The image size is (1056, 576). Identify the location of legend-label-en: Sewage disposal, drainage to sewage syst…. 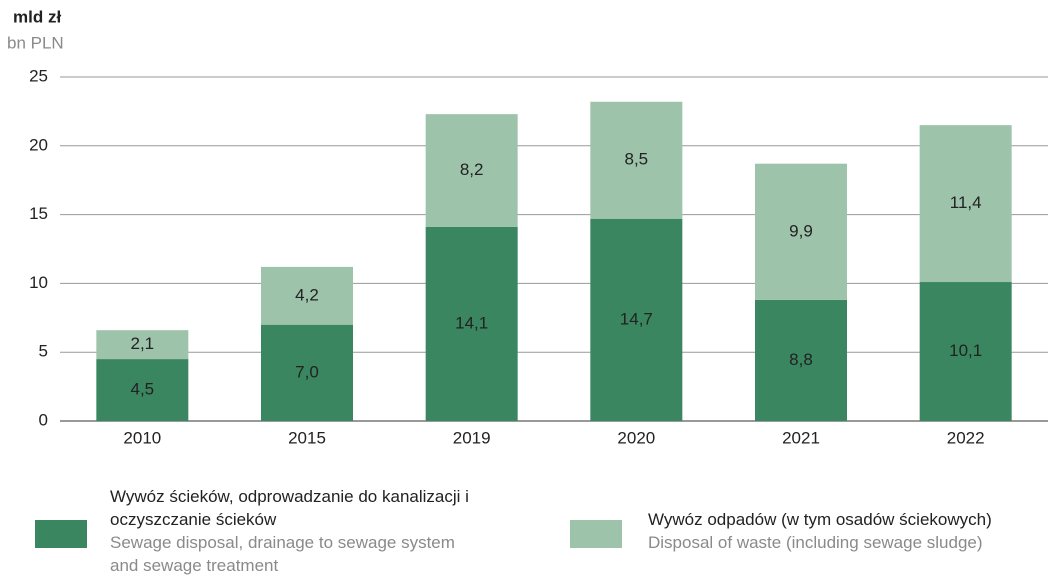
(282, 554).